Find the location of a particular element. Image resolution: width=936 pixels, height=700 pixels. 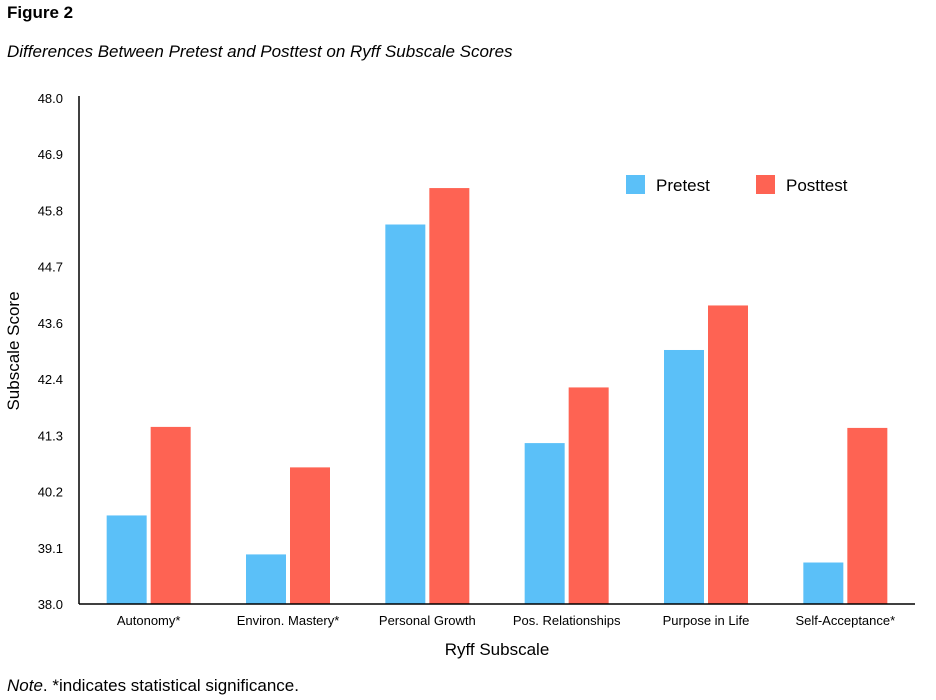

y-tick-label: 44.7 is located at coordinates (50, 267).